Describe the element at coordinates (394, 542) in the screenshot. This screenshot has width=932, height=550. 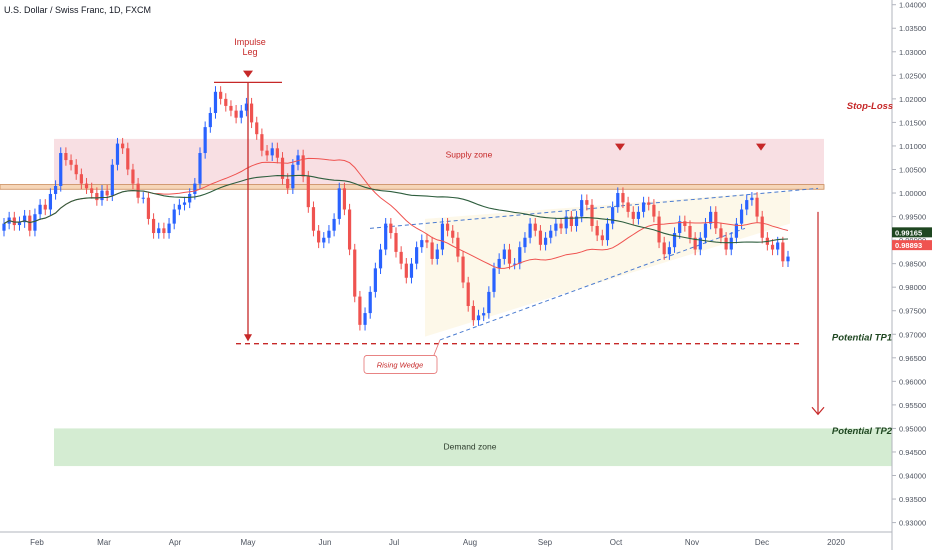
I see `x-tick-label: Jul` at that location.